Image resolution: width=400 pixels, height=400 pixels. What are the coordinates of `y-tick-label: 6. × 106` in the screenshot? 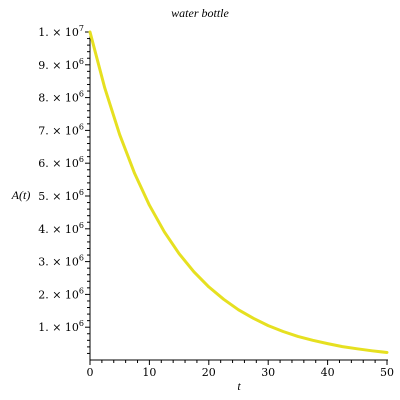 It's located at (61, 162).